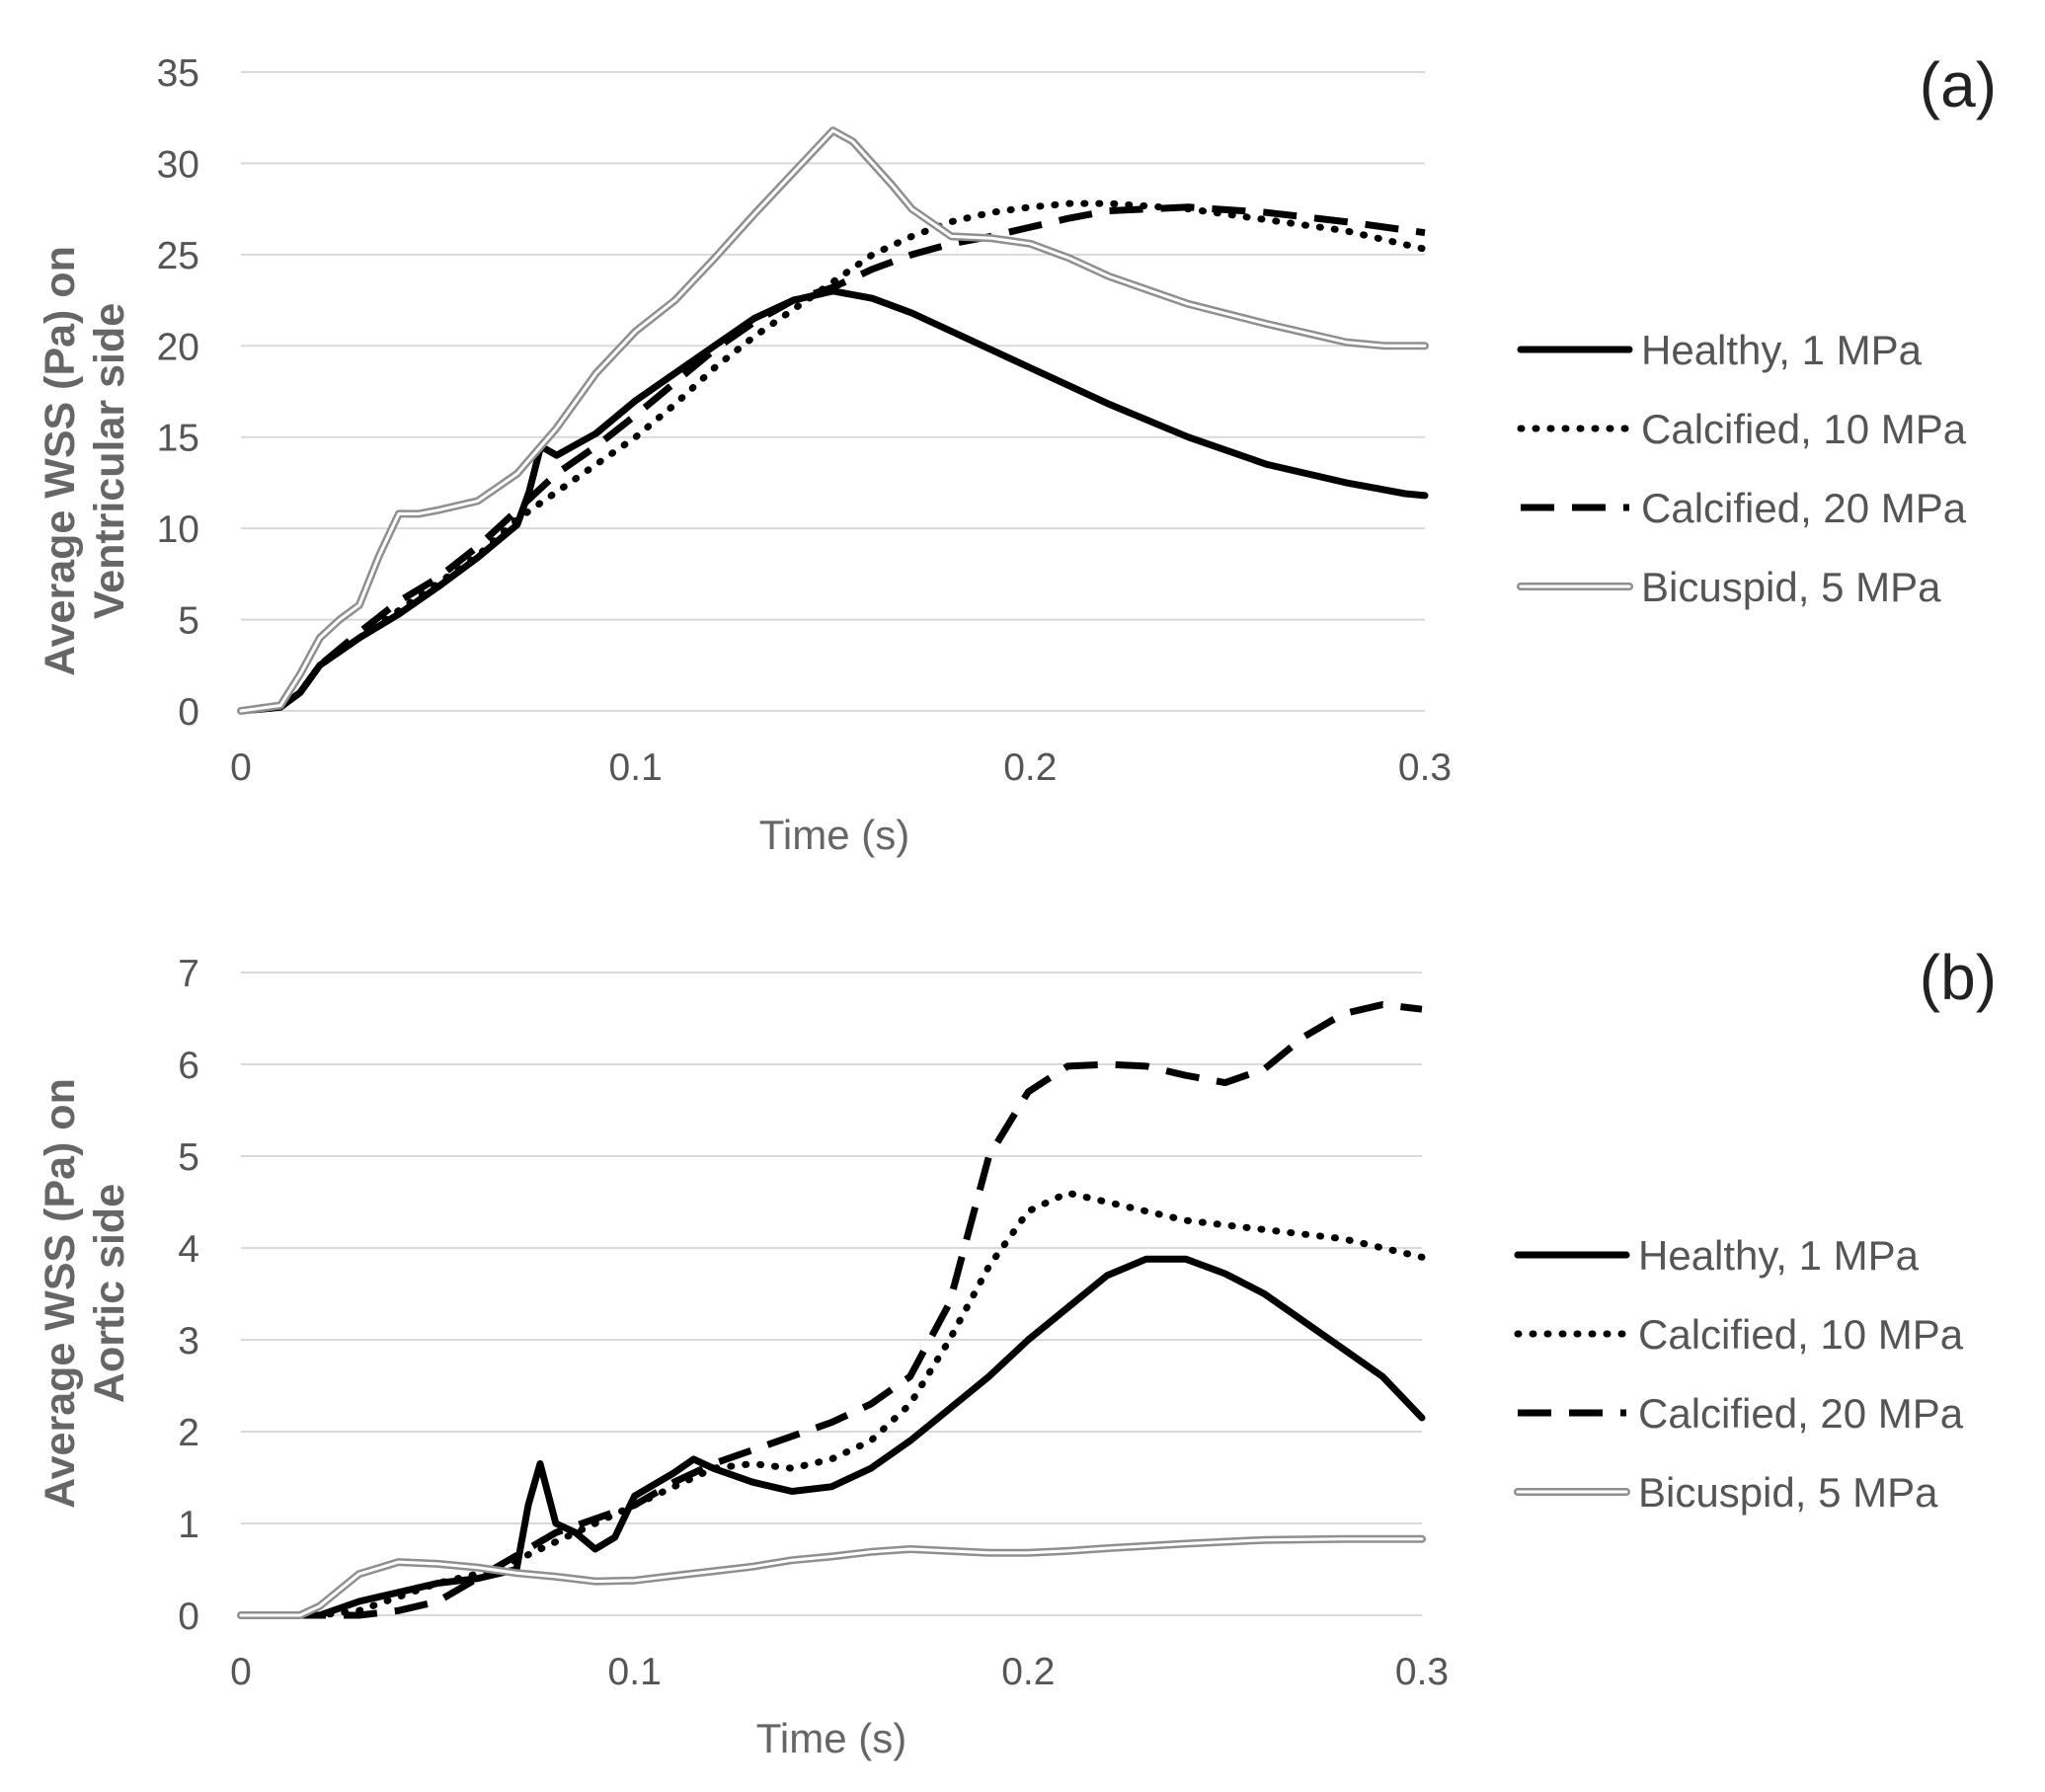 The image size is (2045, 1792). Describe the element at coordinates (1425, 767) in the screenshot. I see `x-tick-label-a-3: 0.3` at that location.